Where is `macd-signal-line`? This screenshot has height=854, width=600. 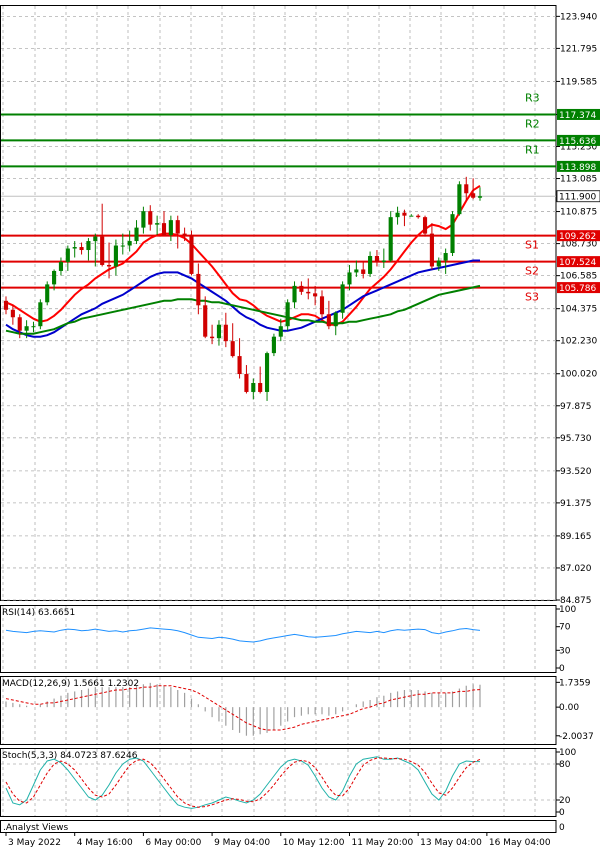
macd-signal-line is located at coordinates (243, 708).